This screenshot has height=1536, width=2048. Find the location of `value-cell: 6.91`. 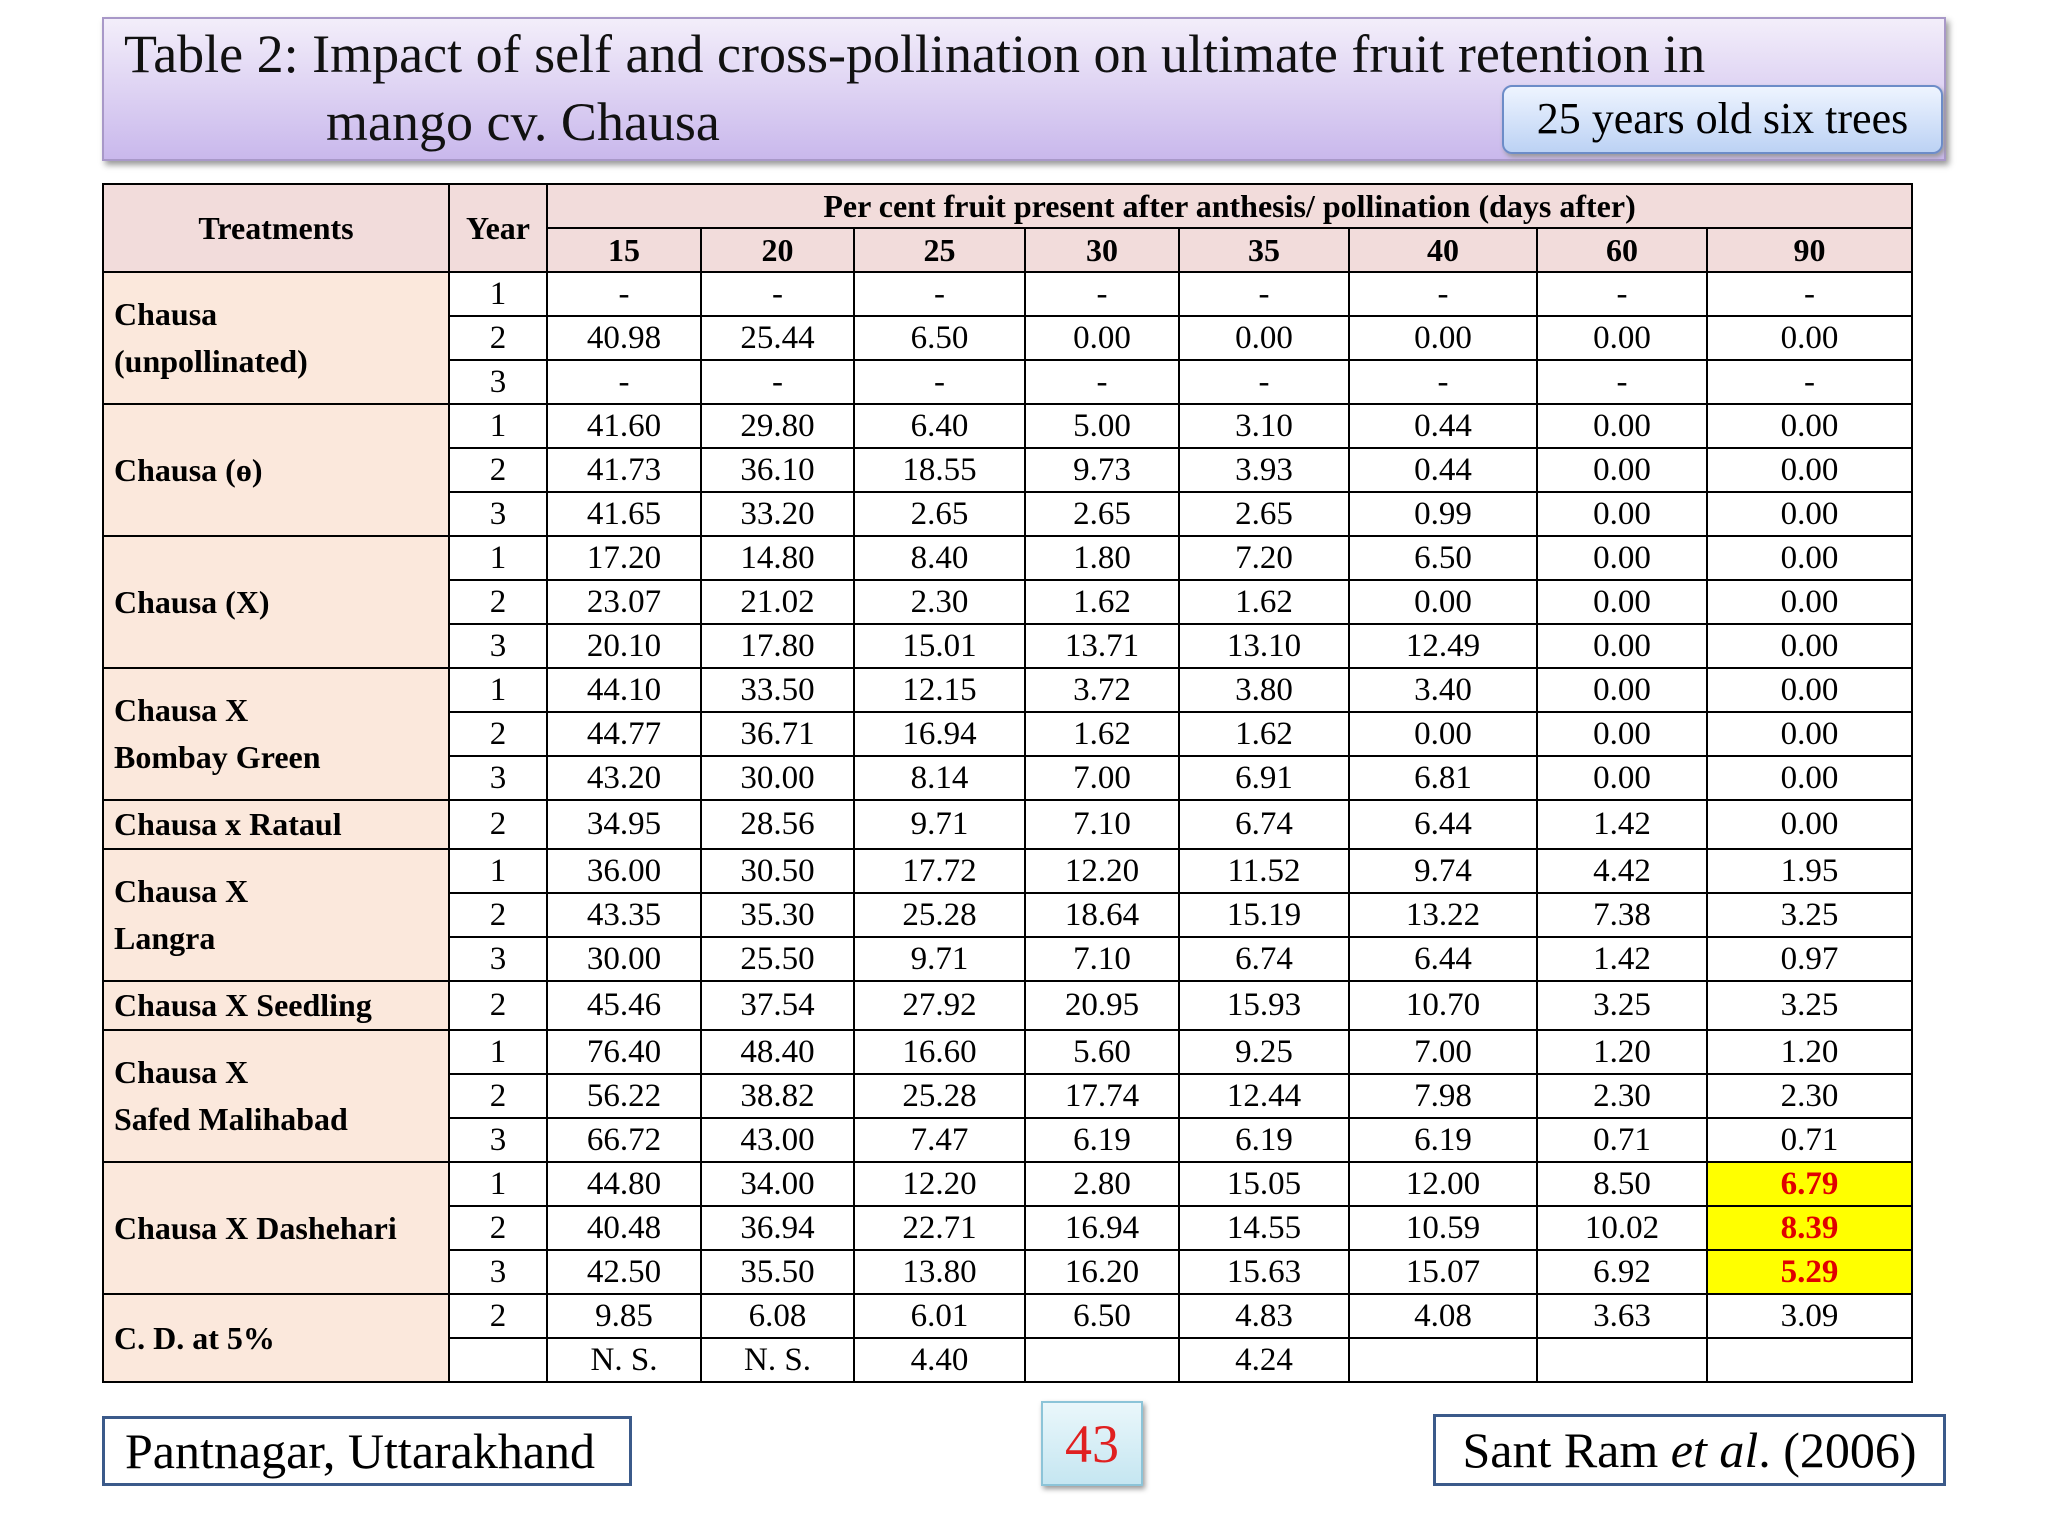

value-cell: 6.91 is located at coordinates (1264, 778).